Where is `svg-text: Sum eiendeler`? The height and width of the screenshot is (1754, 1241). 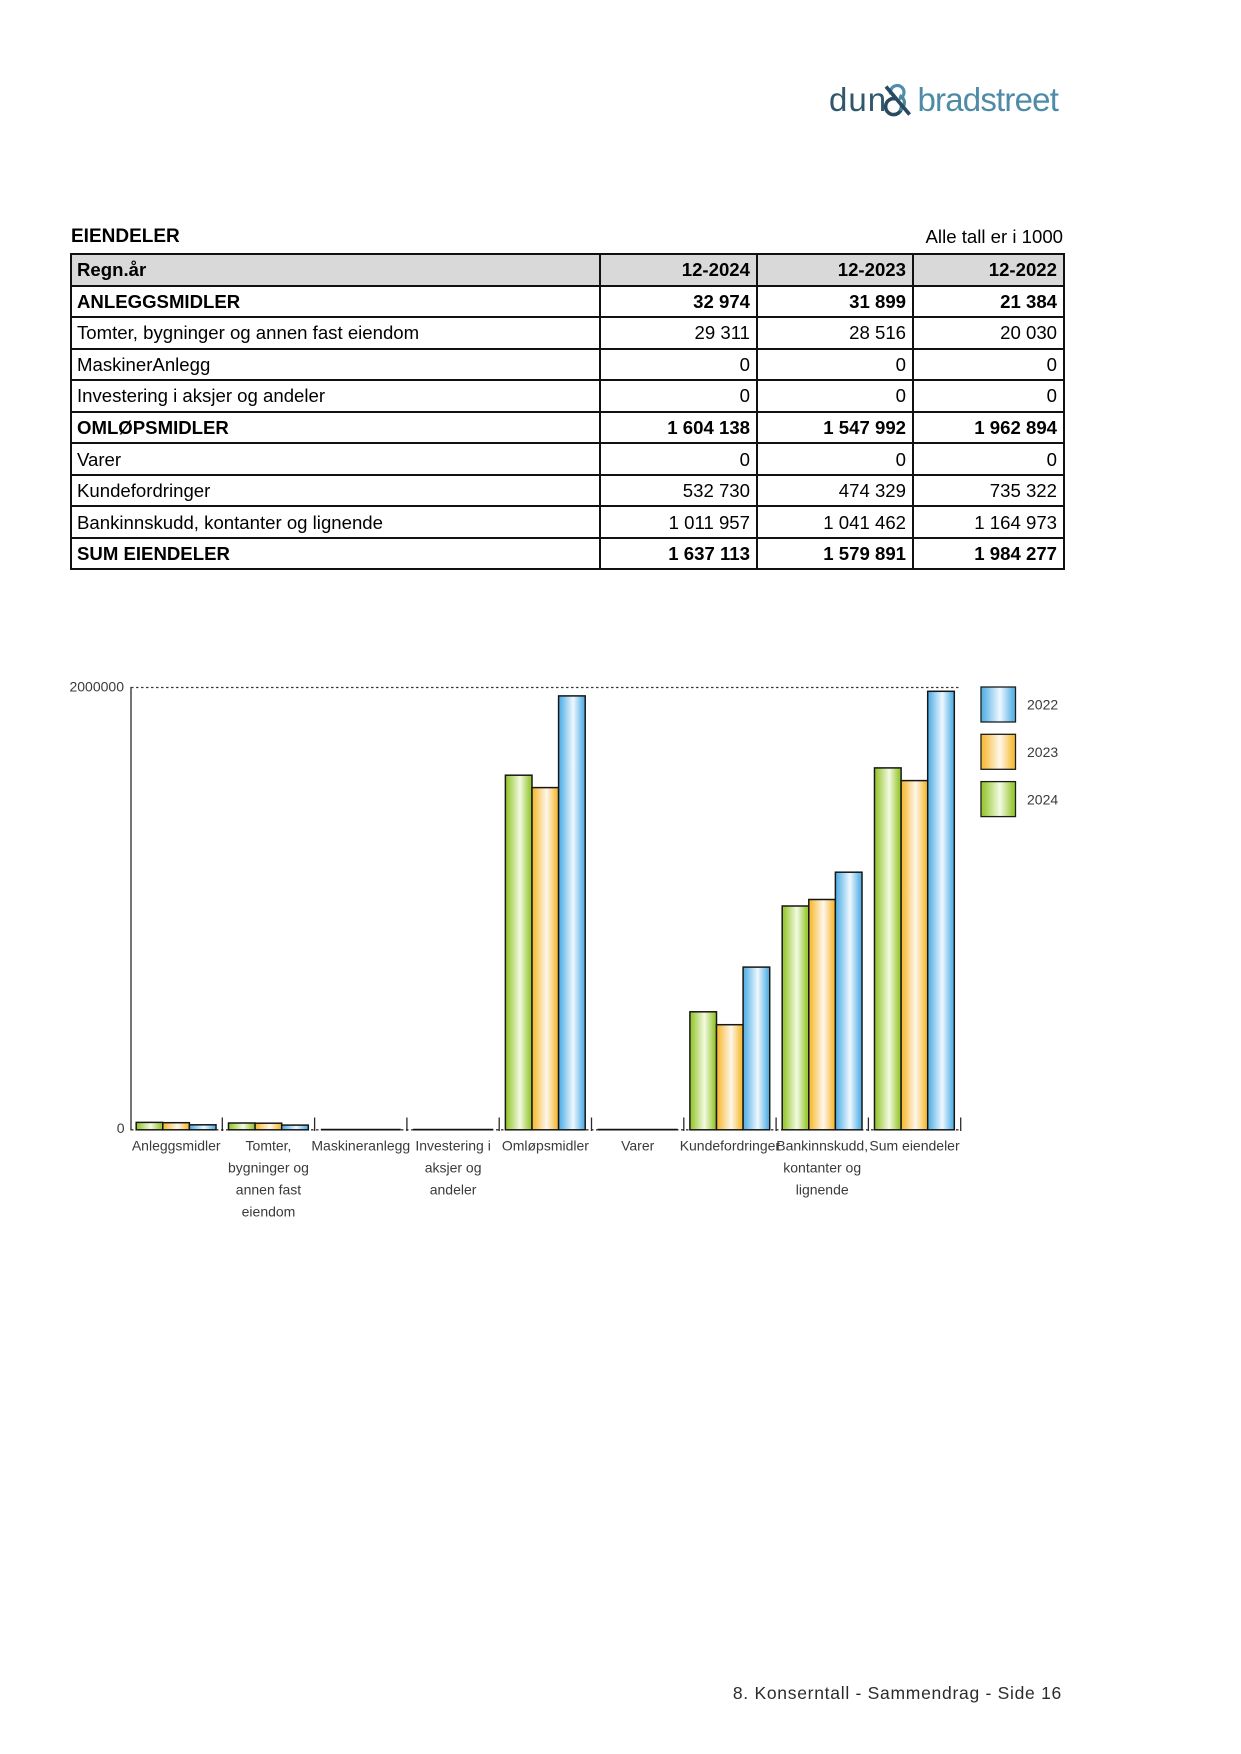 svg-text: Sum eiendeler is located at coordinates (914, 1146).